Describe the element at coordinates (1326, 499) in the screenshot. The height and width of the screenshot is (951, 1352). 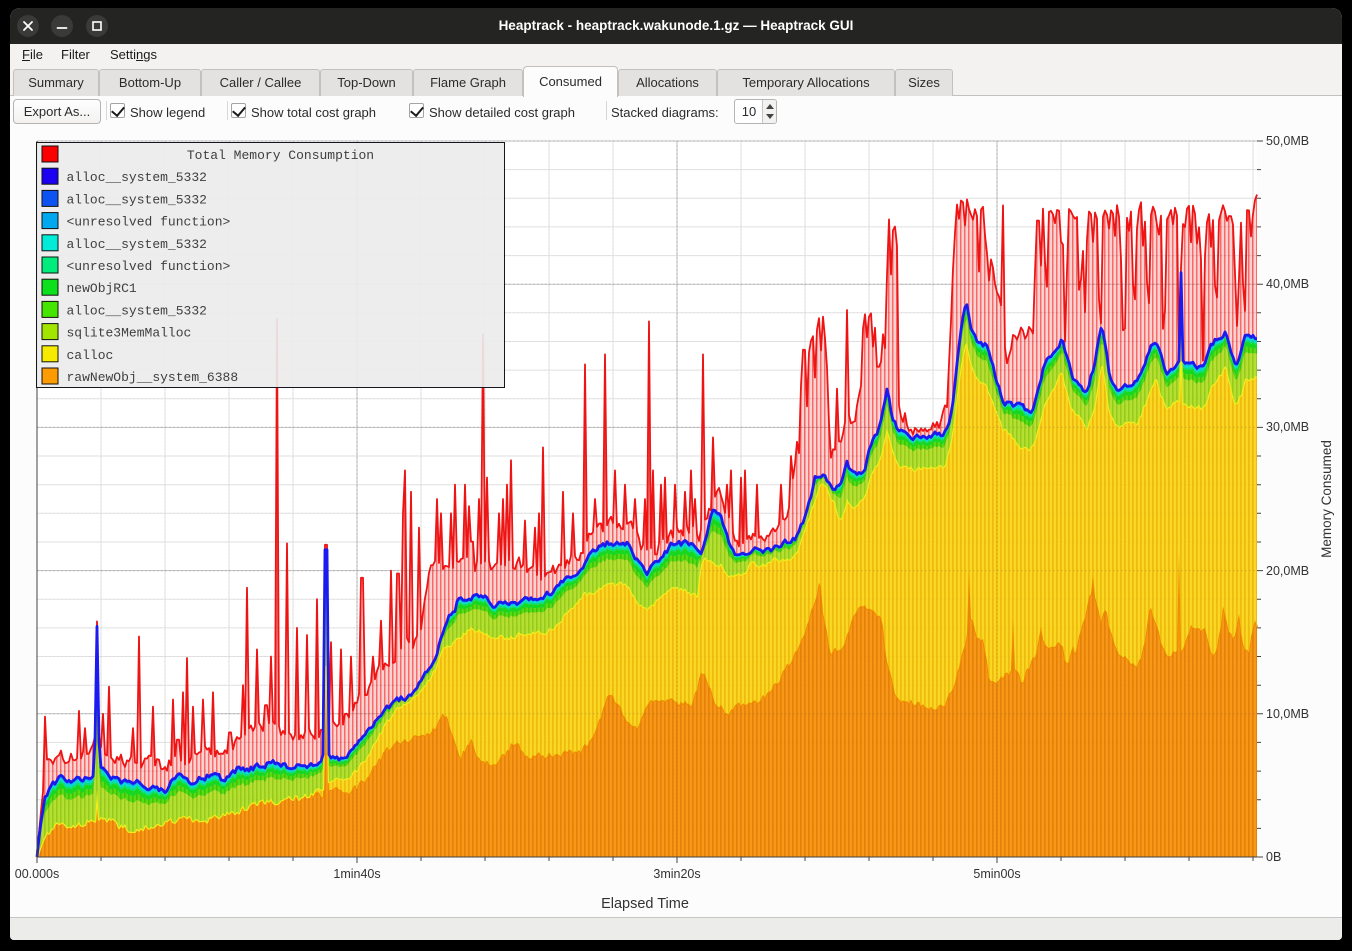
I see `svg-text: Memory Consumed` at that location.